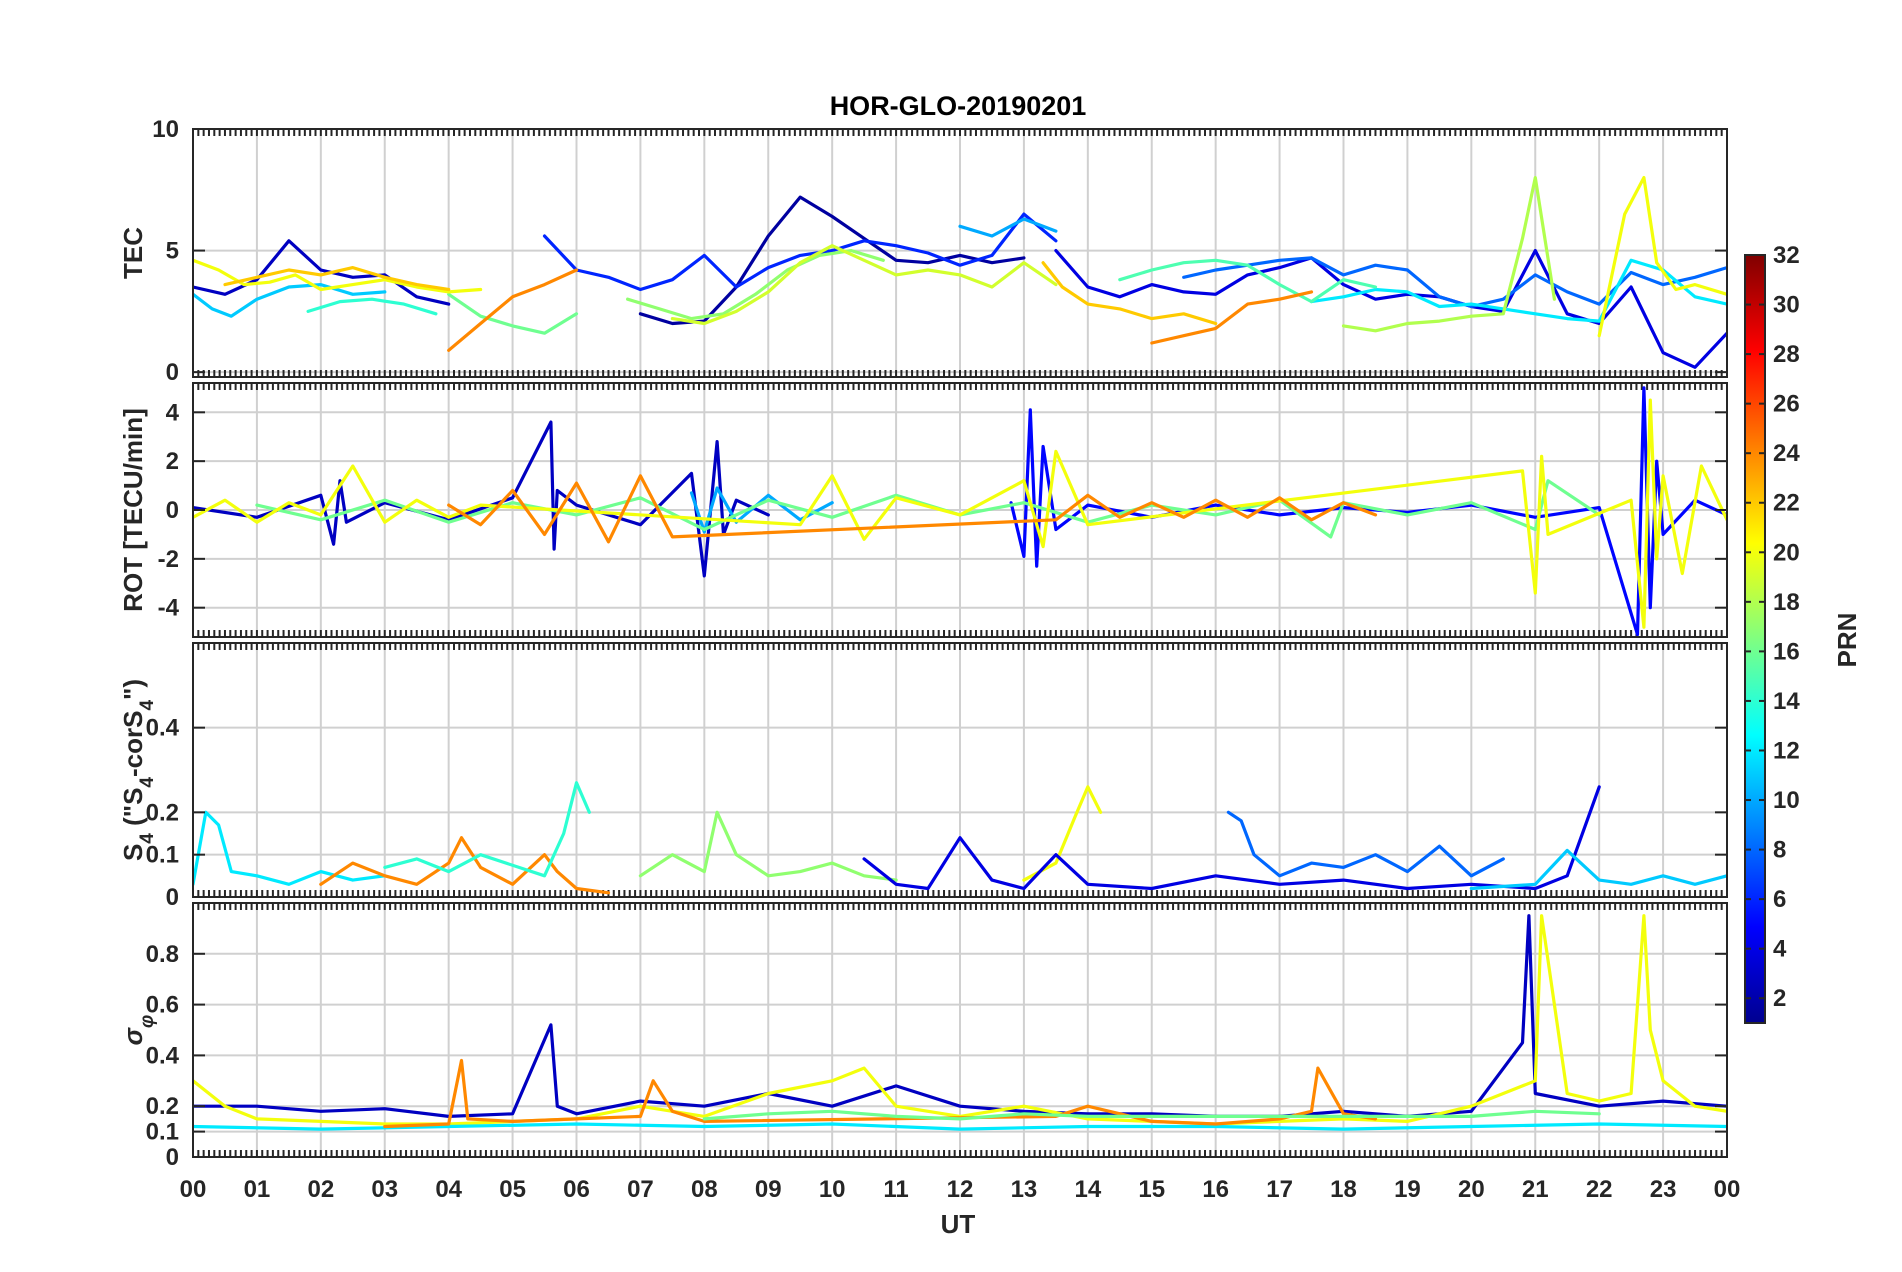 Image resolution: width=1902 pixels, height=1272 pixels. I want to click on colorbar-tick-label: 32, so click(1786, 255).